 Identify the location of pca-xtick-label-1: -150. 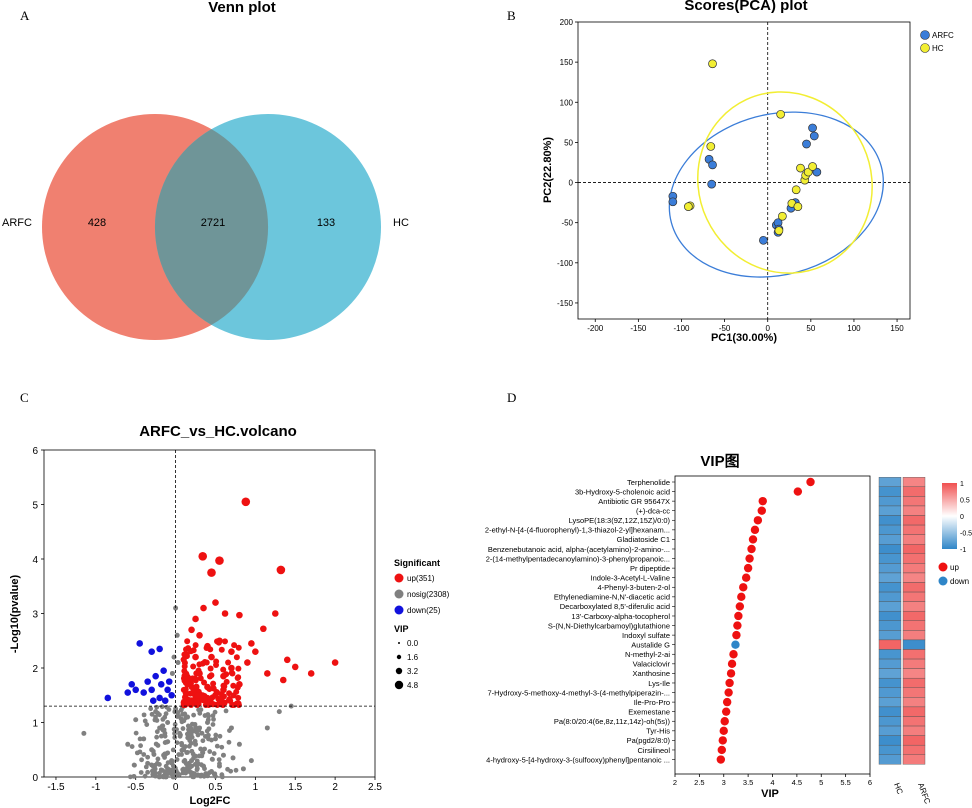
(638, 328).